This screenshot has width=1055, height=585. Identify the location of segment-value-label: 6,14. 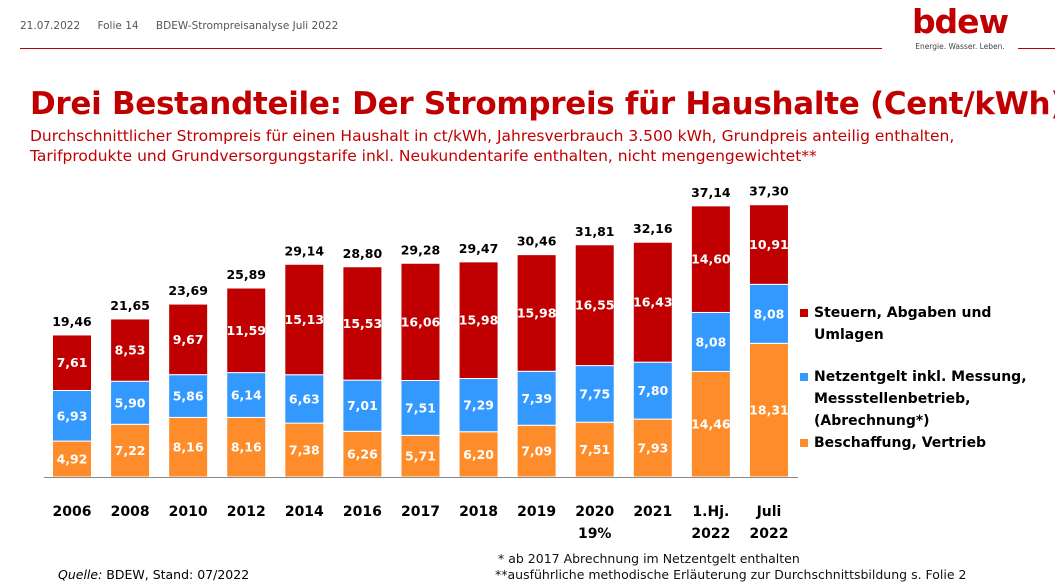
(246, 395).